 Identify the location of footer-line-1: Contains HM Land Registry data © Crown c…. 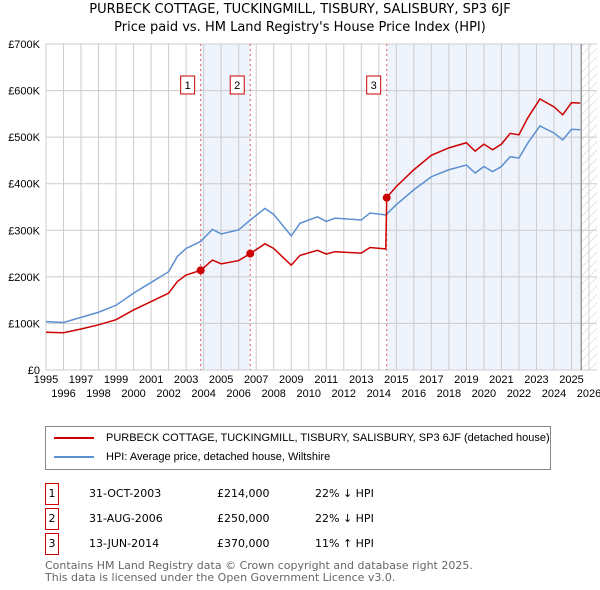
(259, 565).